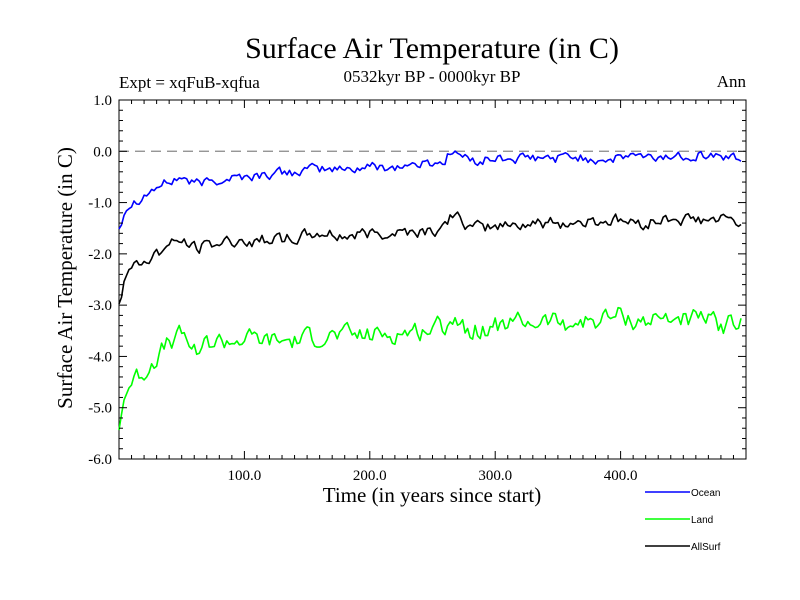 The width and height of the screenshot is (800, 600). Describe the element at coordinates (706, 547) in the screenshot. I see `legend-label-allsurf: AllSurf` at that location.